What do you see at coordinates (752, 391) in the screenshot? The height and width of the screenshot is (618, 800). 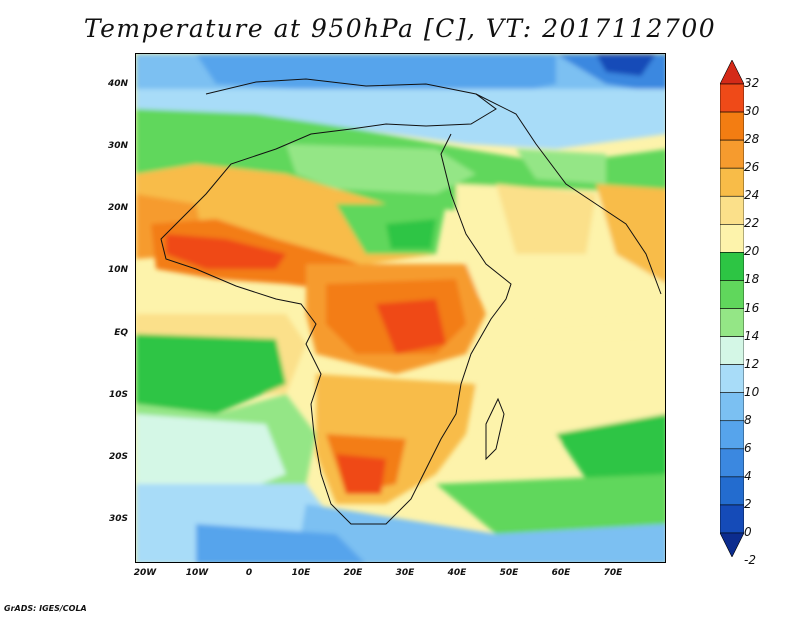 I see `colorbar-tick-label: 10` at bounding box center [752, 391].